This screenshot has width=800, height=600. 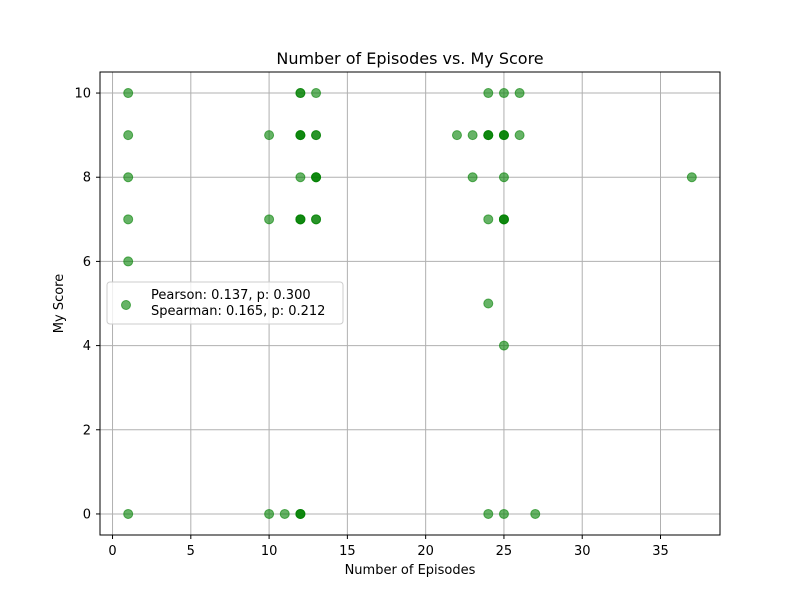 I want to click on legend-box, so click(x=225, y=303).